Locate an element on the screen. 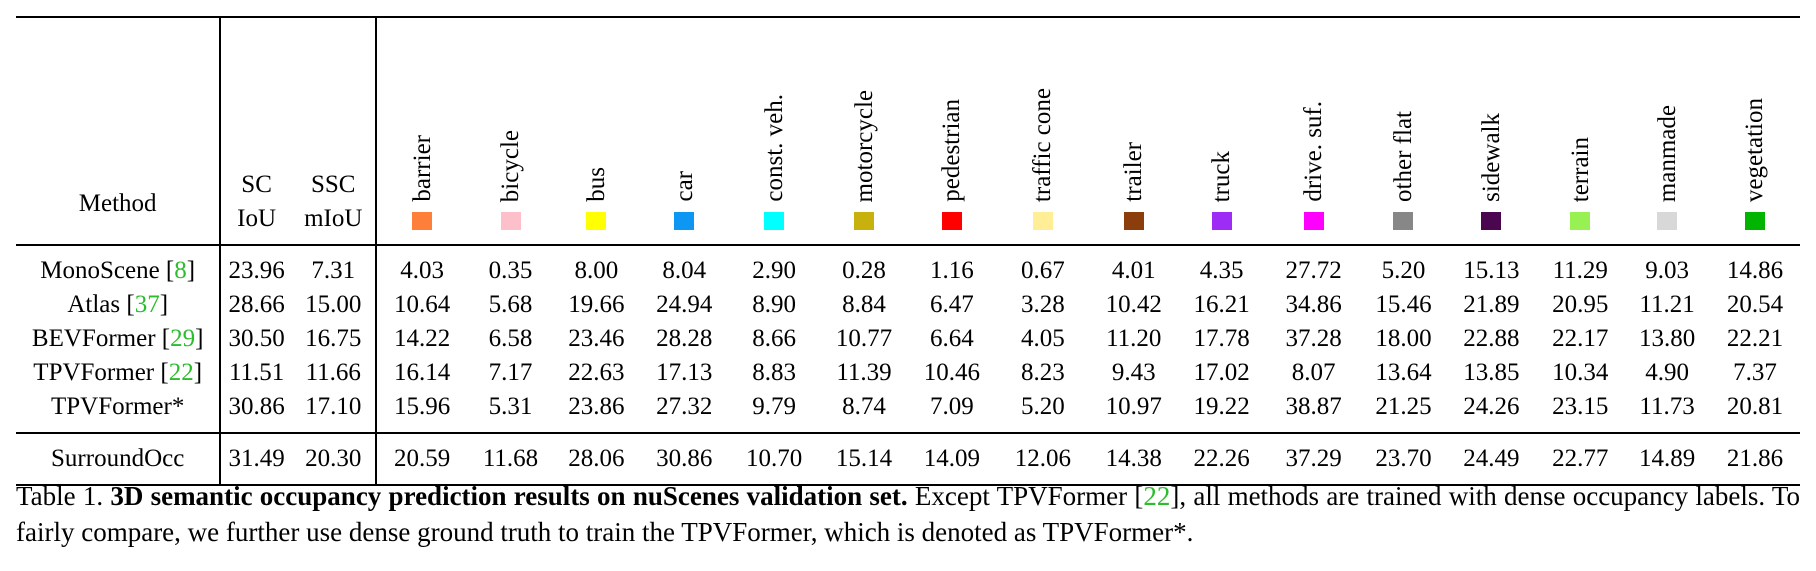  class-iou-cell: 16.21 is located at coordinates (1221, 304).